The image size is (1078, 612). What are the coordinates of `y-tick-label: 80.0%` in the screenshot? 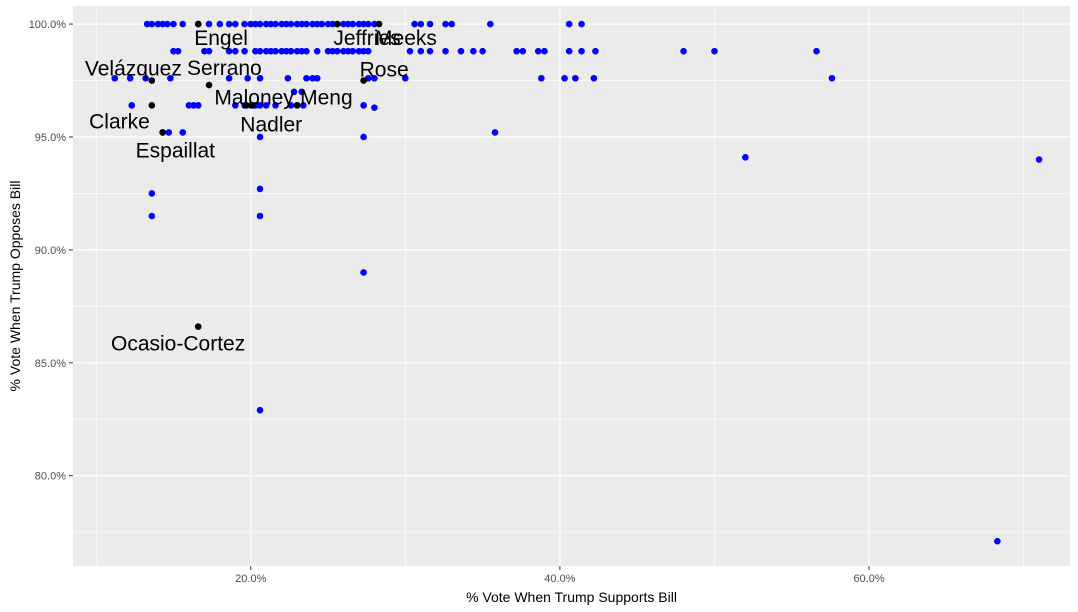 It's located at (50, 477).